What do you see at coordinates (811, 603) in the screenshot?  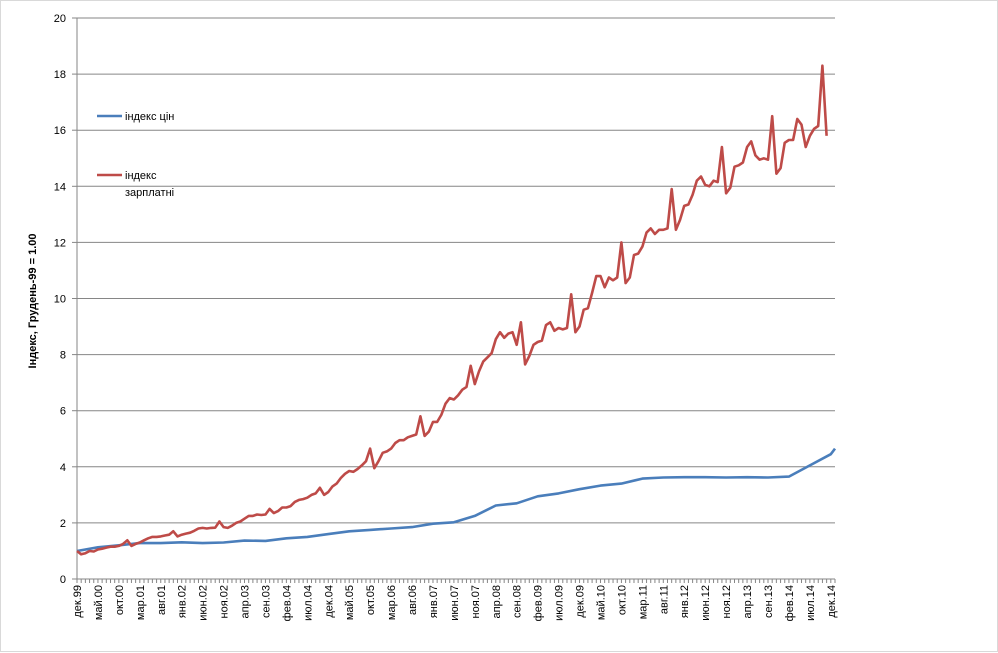 I see `x-tick-label: июл.14` at bounding box center [811, 603].